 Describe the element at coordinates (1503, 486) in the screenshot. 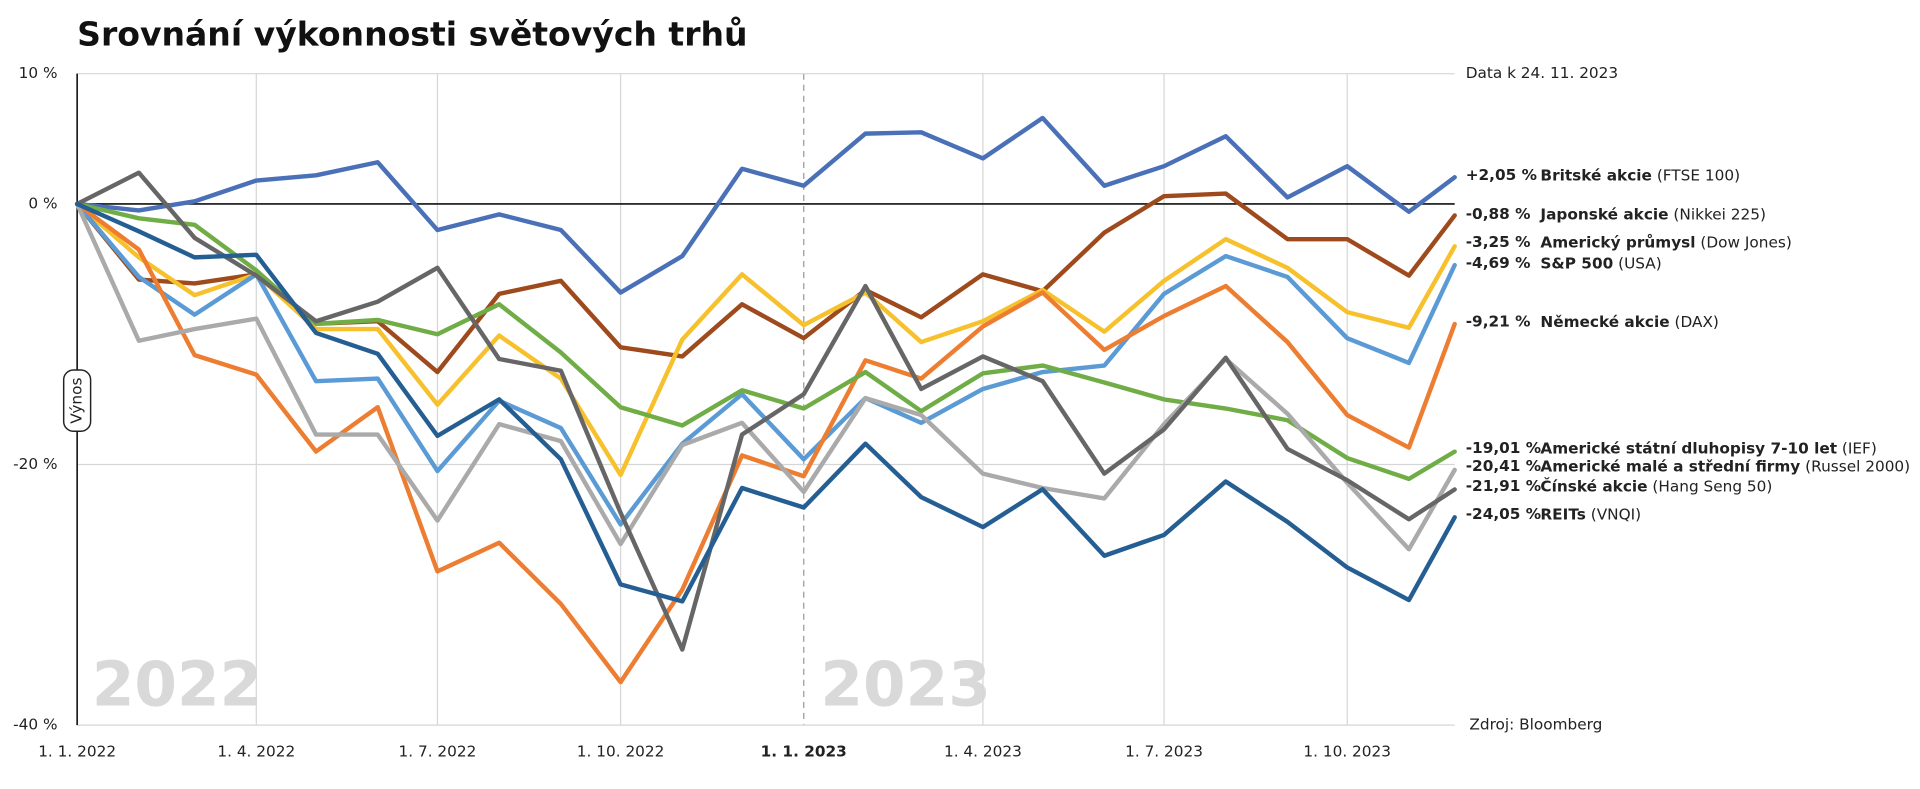

I see `end-value-label: -21,91 %` at that location.